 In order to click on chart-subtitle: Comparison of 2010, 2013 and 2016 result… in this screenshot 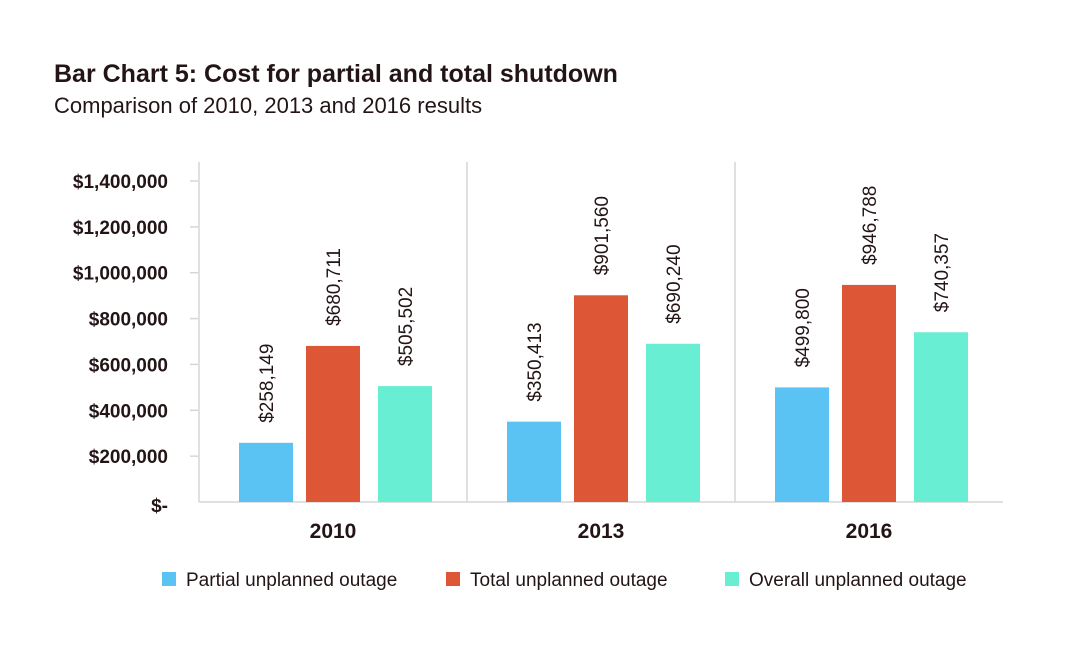, I will do `click(268, 105)`.